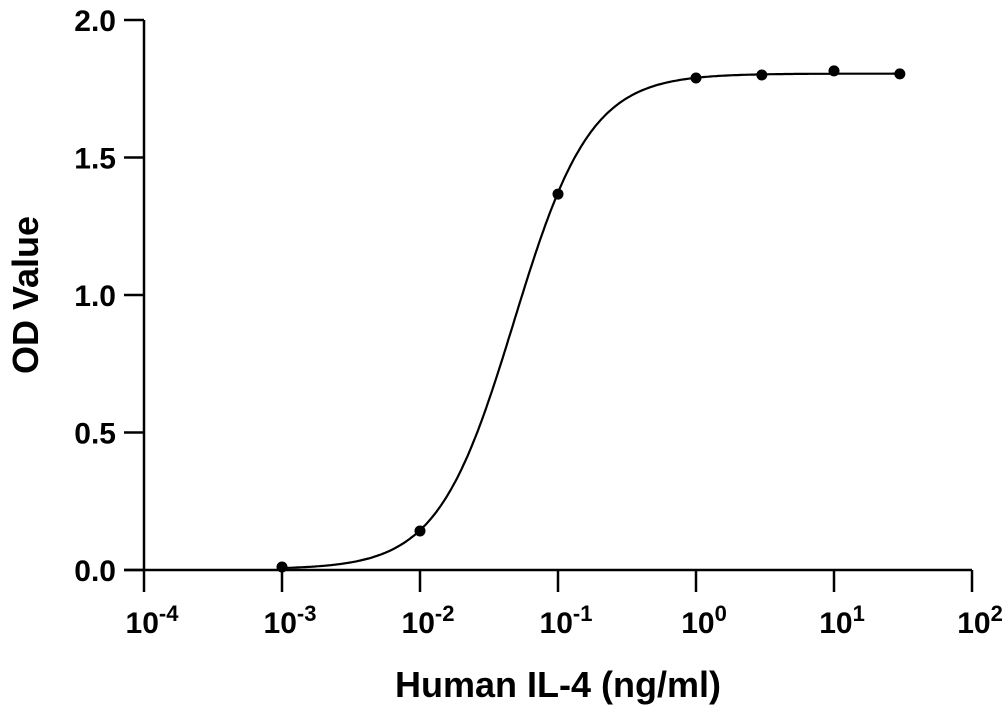 The width and height of the screenshot is (1008, 711). What do you see at coordinates (95, 21) in the screenshot?
I see `y-tick-label: 2.0` at bounding box center [95, 21].